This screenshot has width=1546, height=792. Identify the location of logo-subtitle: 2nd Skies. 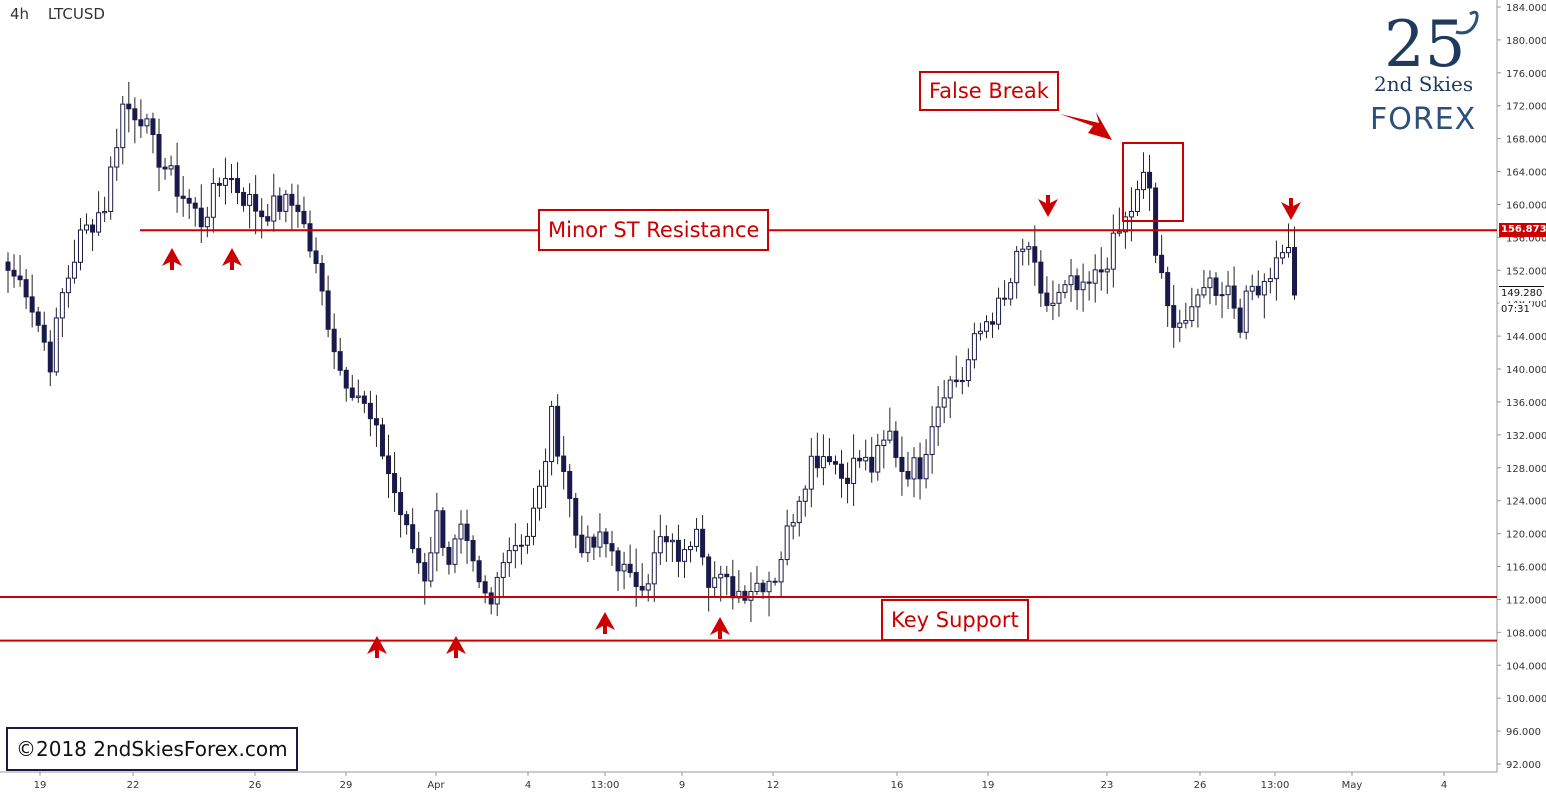
(1424, 84).